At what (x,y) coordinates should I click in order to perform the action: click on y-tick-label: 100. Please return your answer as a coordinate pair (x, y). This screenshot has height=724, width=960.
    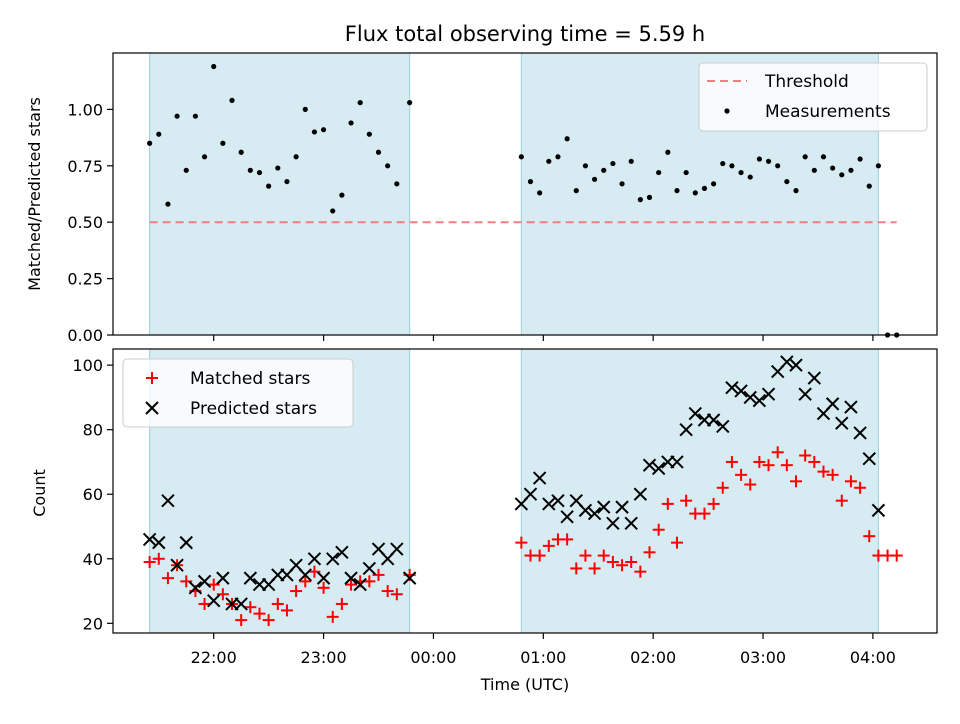
    Looking at the image, I should click on (87, 365).